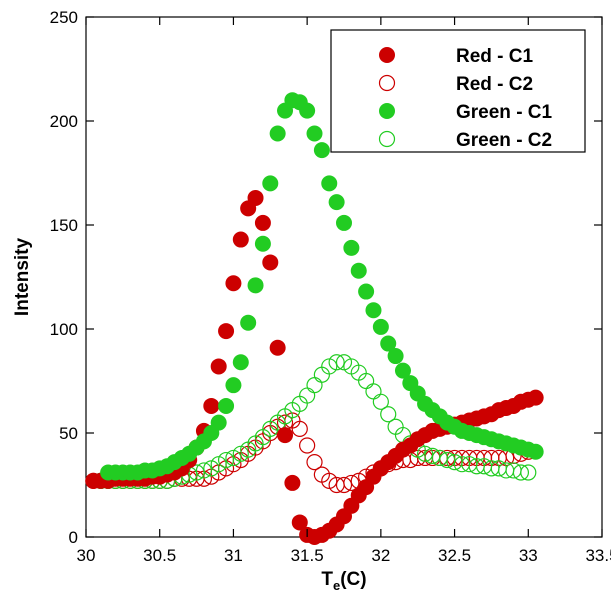  What do you see at coordinates (64, 17) in the screenshot?
I see `y-tick-label: 250` at bounding box center [64, 17].